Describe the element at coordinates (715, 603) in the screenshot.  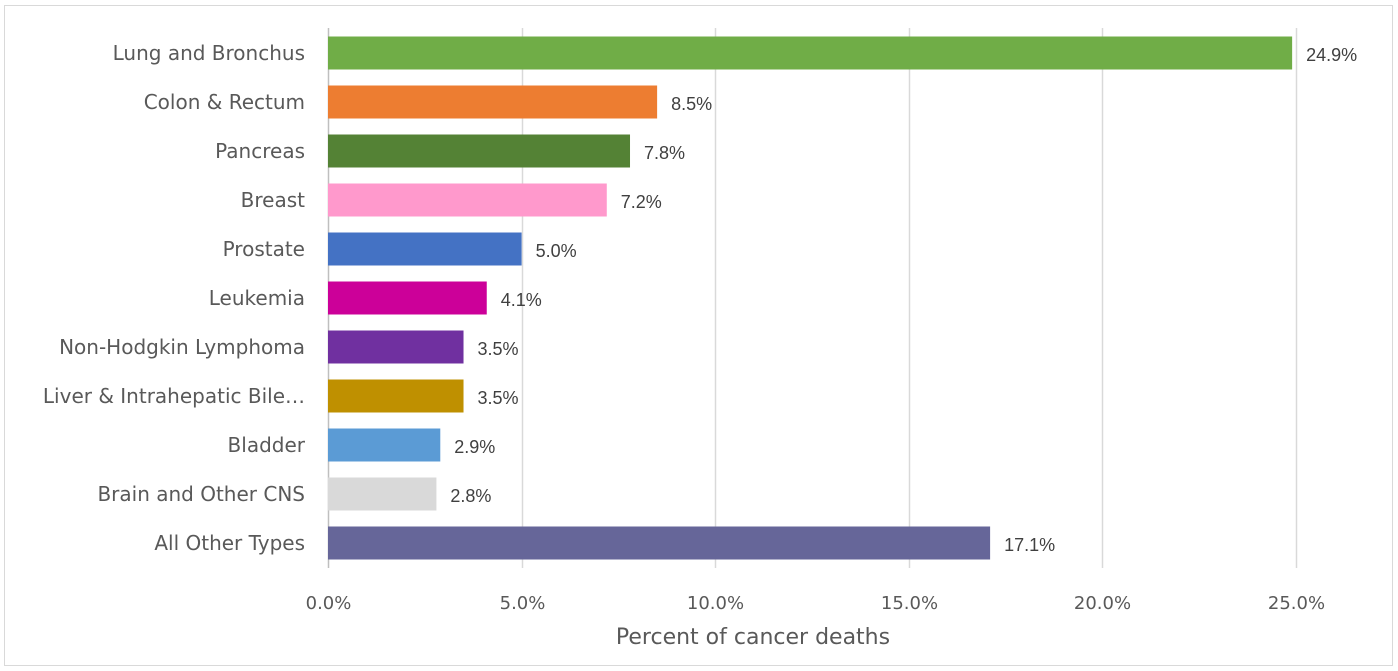
I see `x-tick-label: 10.0%` at that location.